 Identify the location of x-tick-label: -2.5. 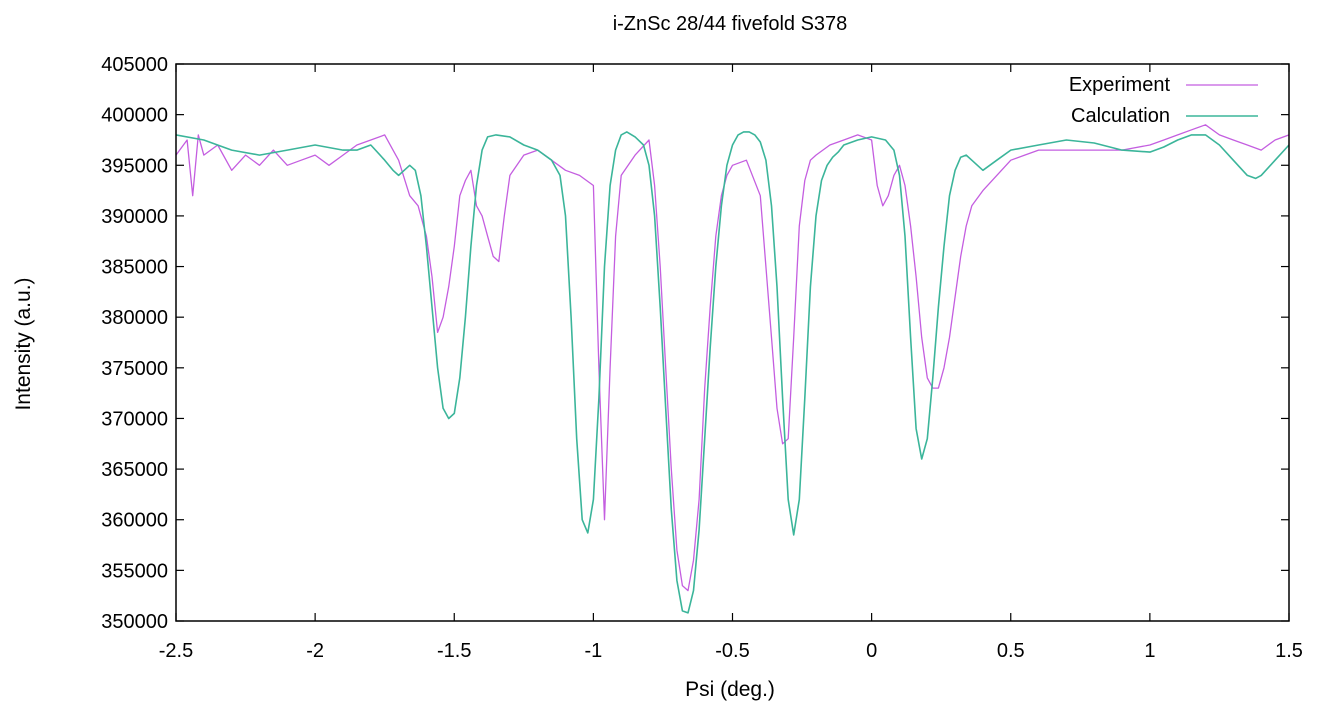
(176, 651).